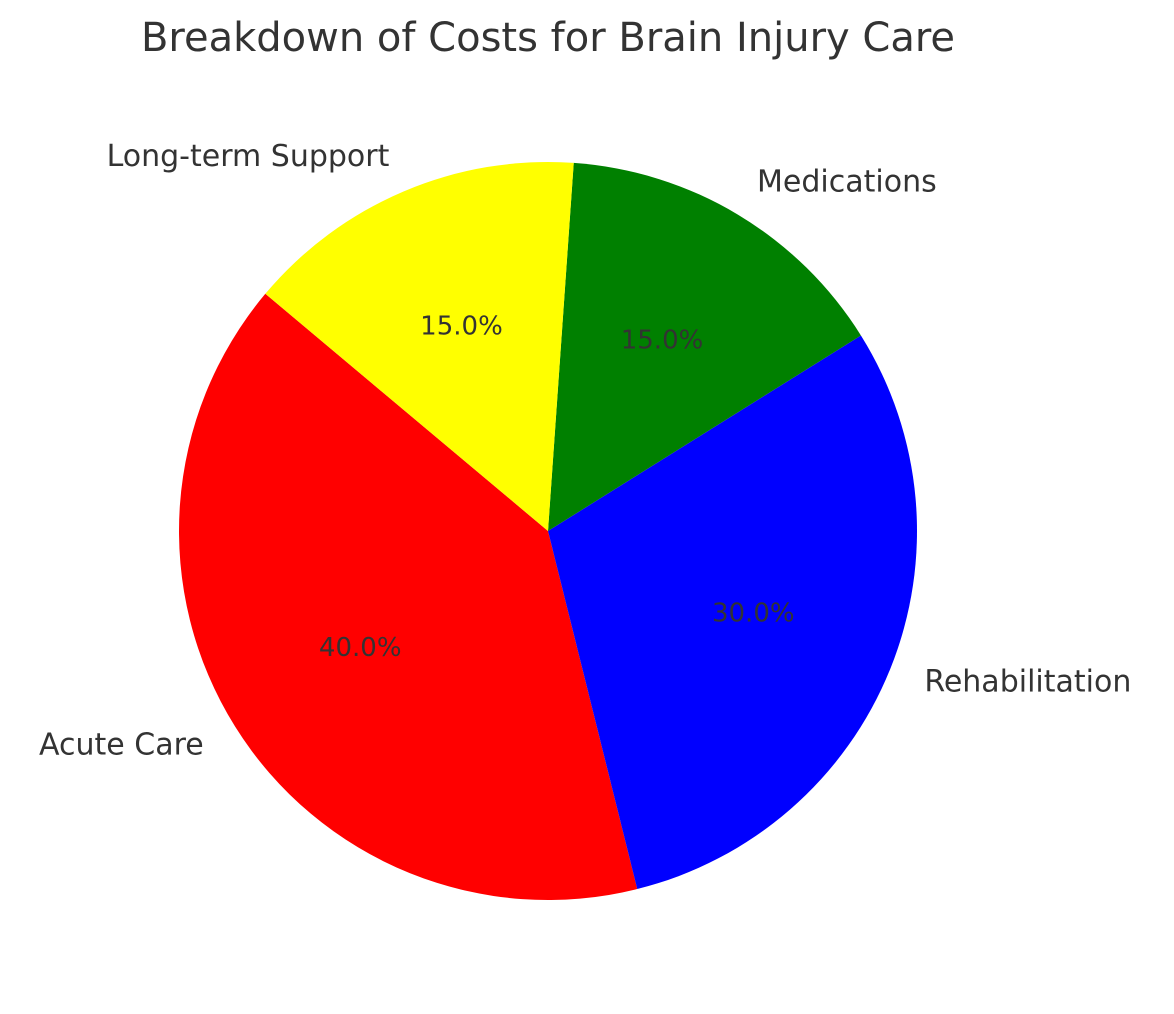 This screenshot has width=1174, height=1014. Describe the element at coordinates (1027, 682) in the screenshot. I see `slice-label: Rehabilitation` at that location.